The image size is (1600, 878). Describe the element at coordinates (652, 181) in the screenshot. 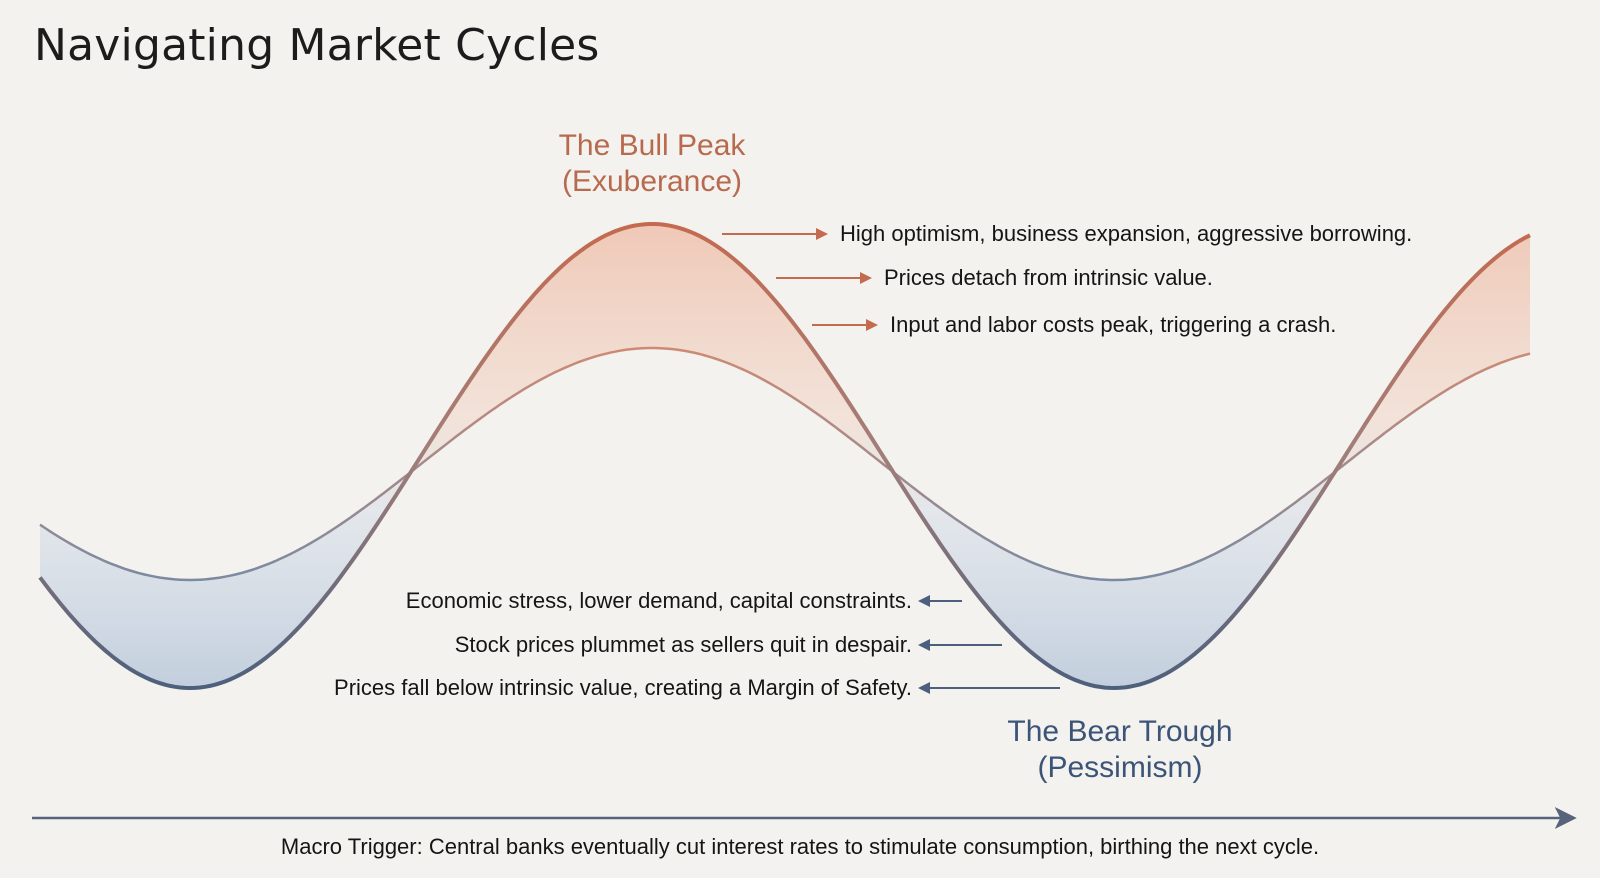

I see `bull-peak-subtitle: (Exuberance)` at that location.